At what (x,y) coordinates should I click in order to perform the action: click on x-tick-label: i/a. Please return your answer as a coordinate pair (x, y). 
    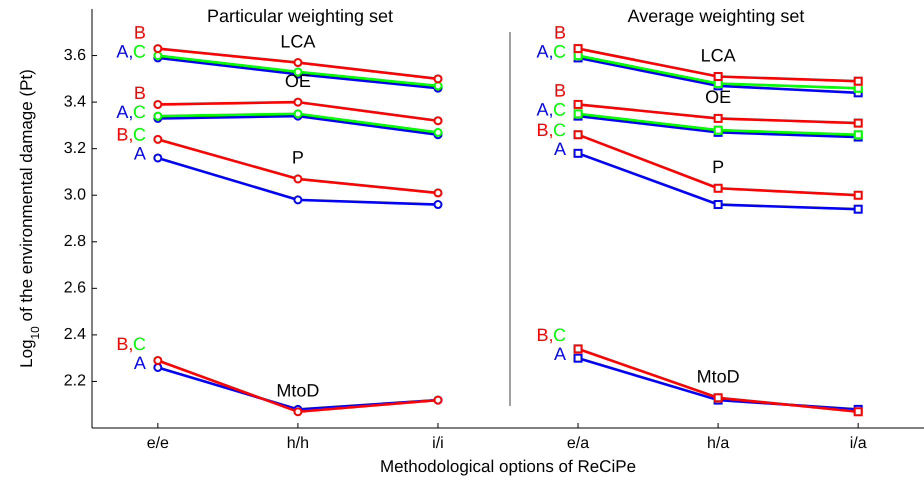
    Looking at the image, I should click on (858, 443).